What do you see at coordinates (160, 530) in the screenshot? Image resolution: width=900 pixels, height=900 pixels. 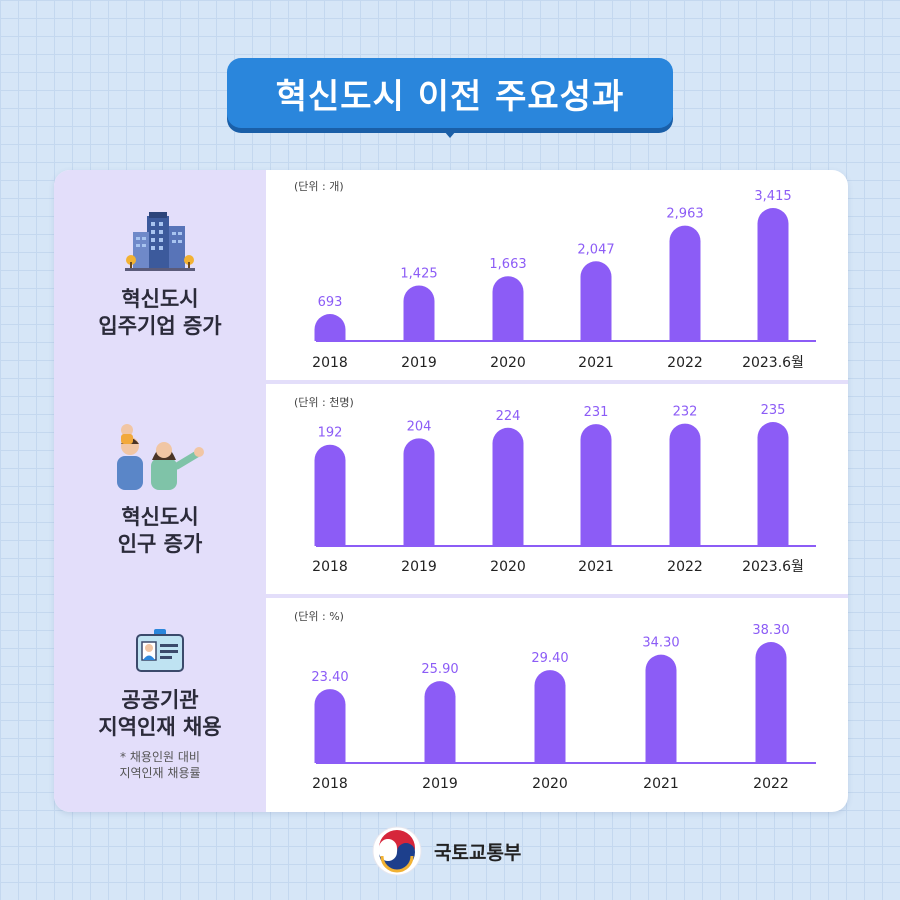 I see `row-population-title: 혁신도시 인구 증가` at bounding box center [160, 530].